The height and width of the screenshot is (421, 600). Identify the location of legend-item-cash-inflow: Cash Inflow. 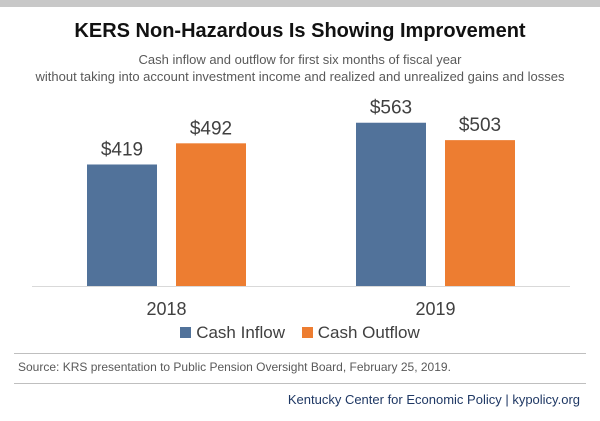
(232, 333).